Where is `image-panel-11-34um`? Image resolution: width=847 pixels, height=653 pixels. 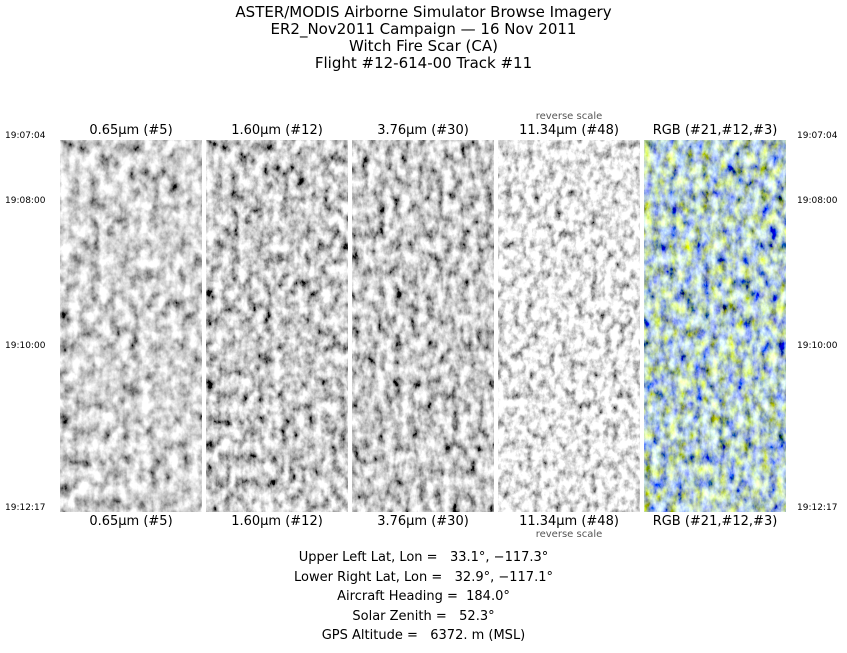
image-panel-11-34um is located at coordinates (569, 326).